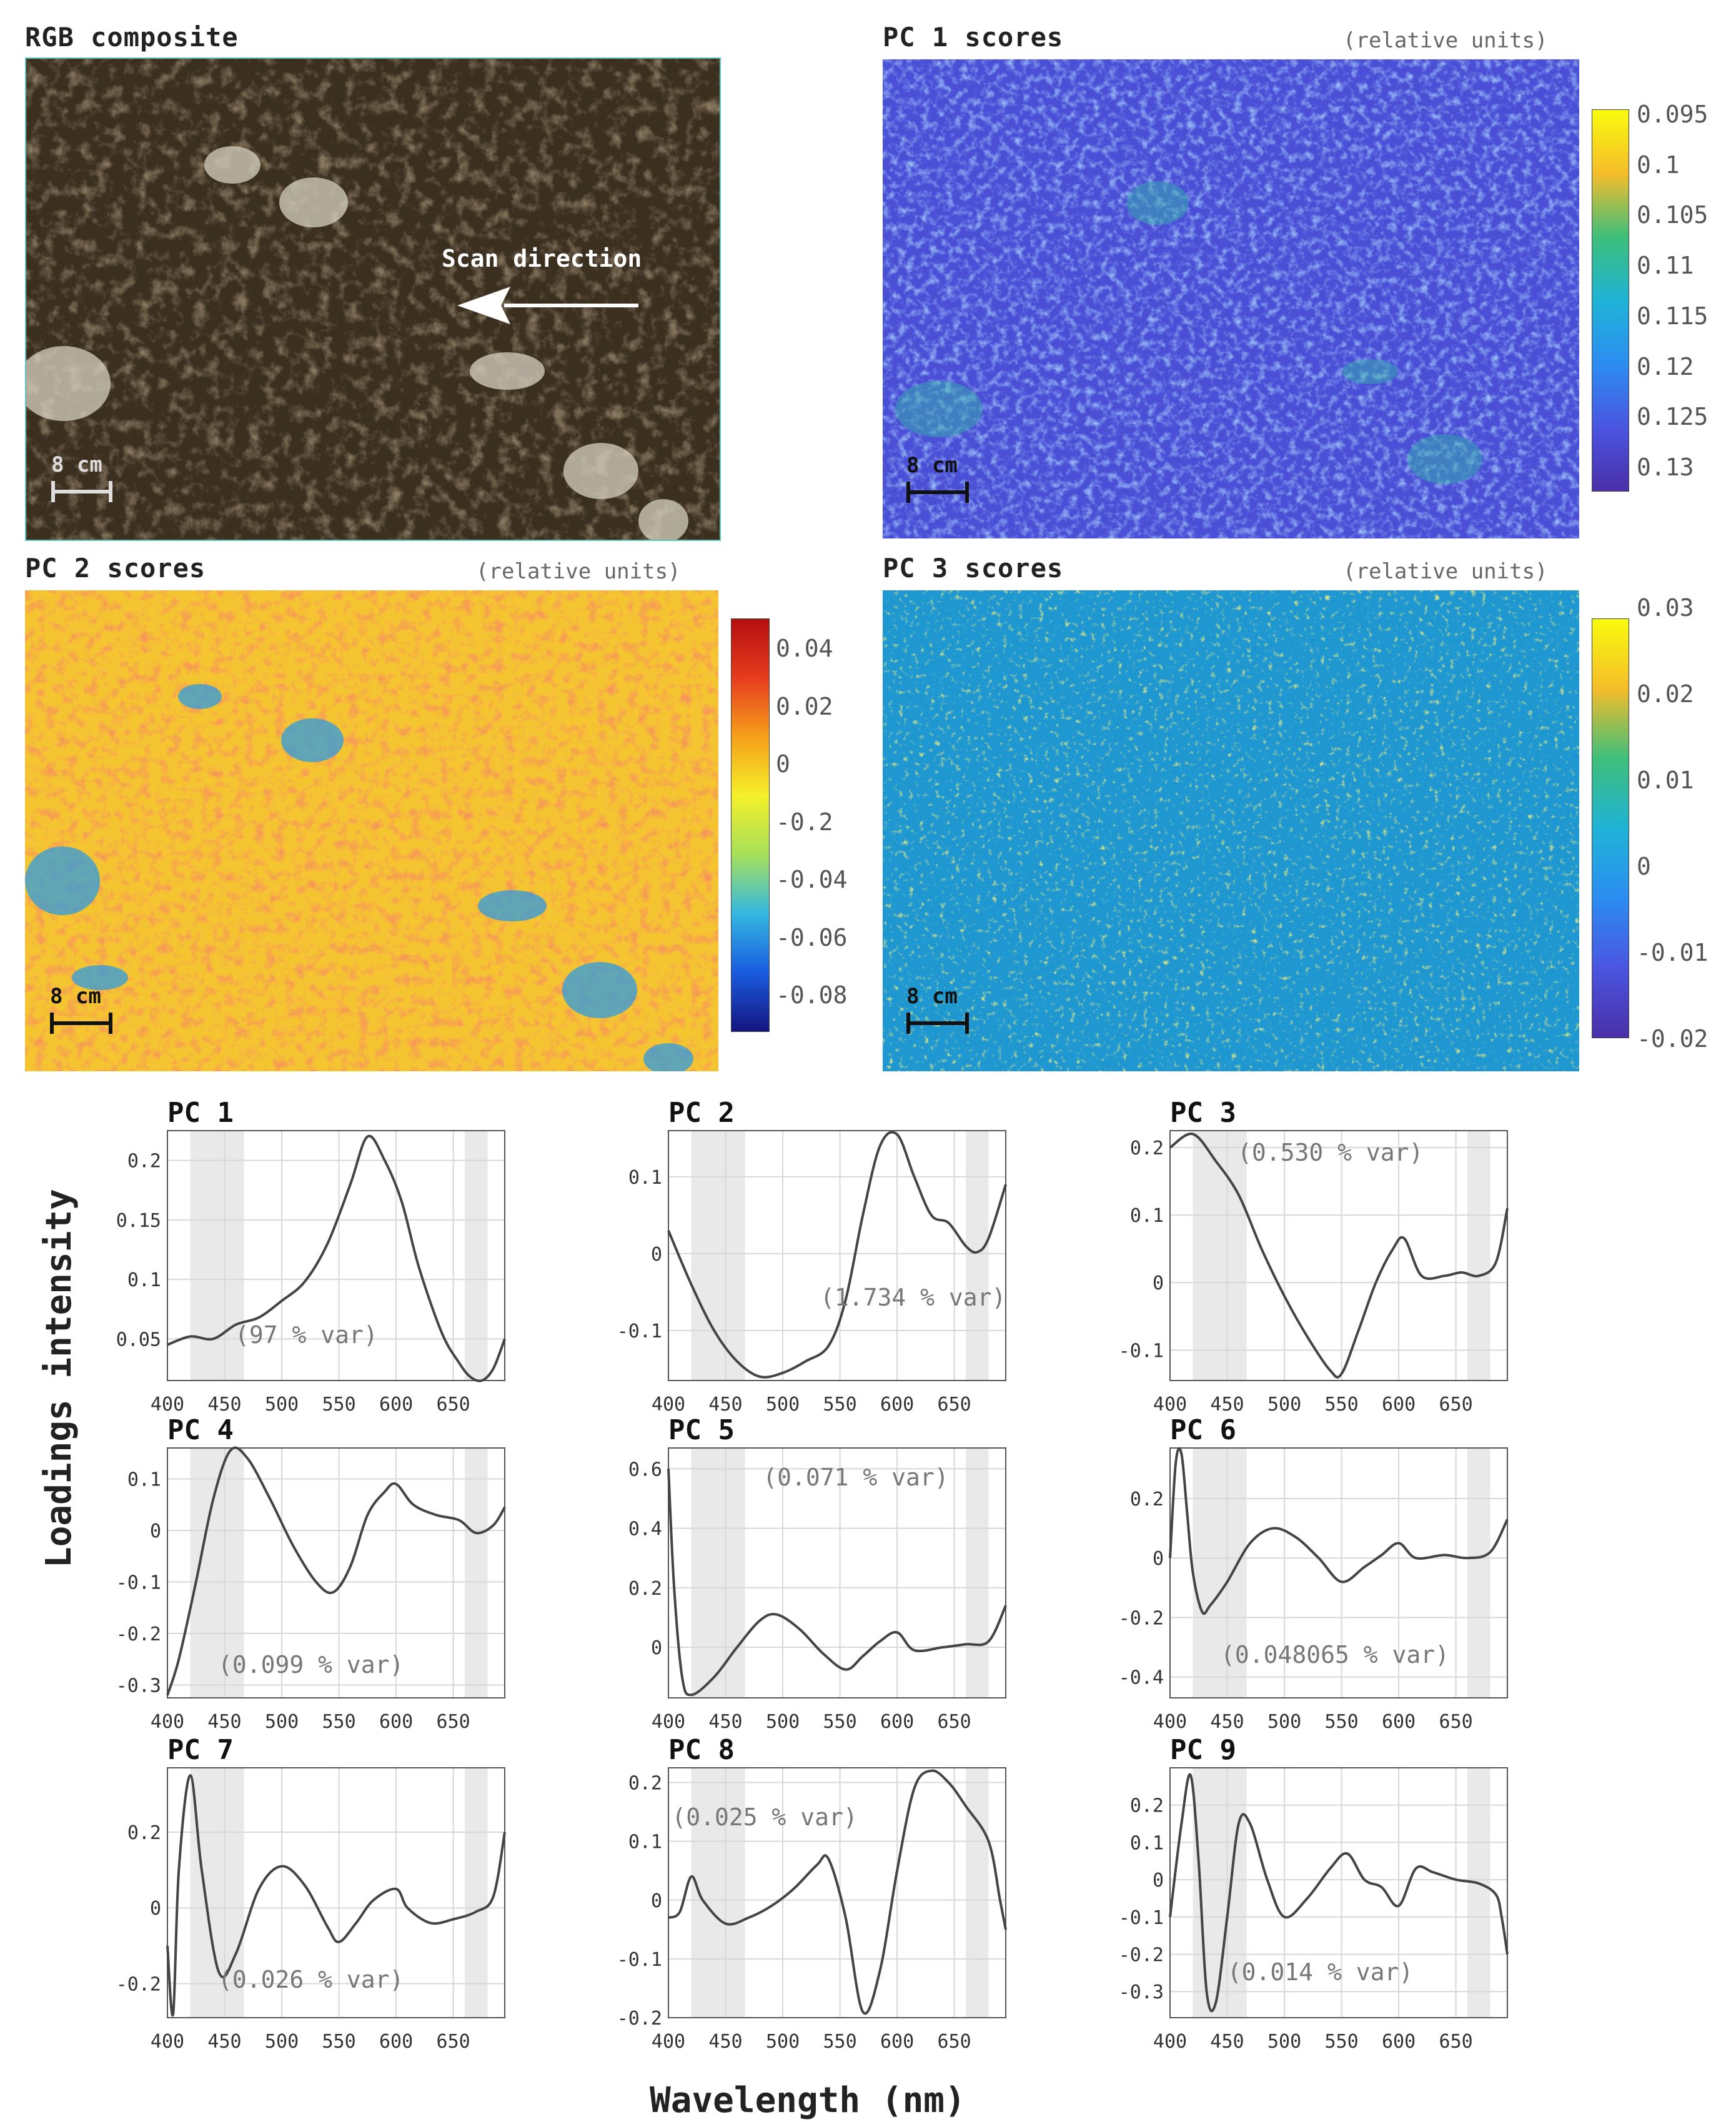 The height and width of the screenshot is (2122, 1736). Describe the element at coordinates (1610, 300) in the screenshot. I see `pc1-colorbar` at that location.